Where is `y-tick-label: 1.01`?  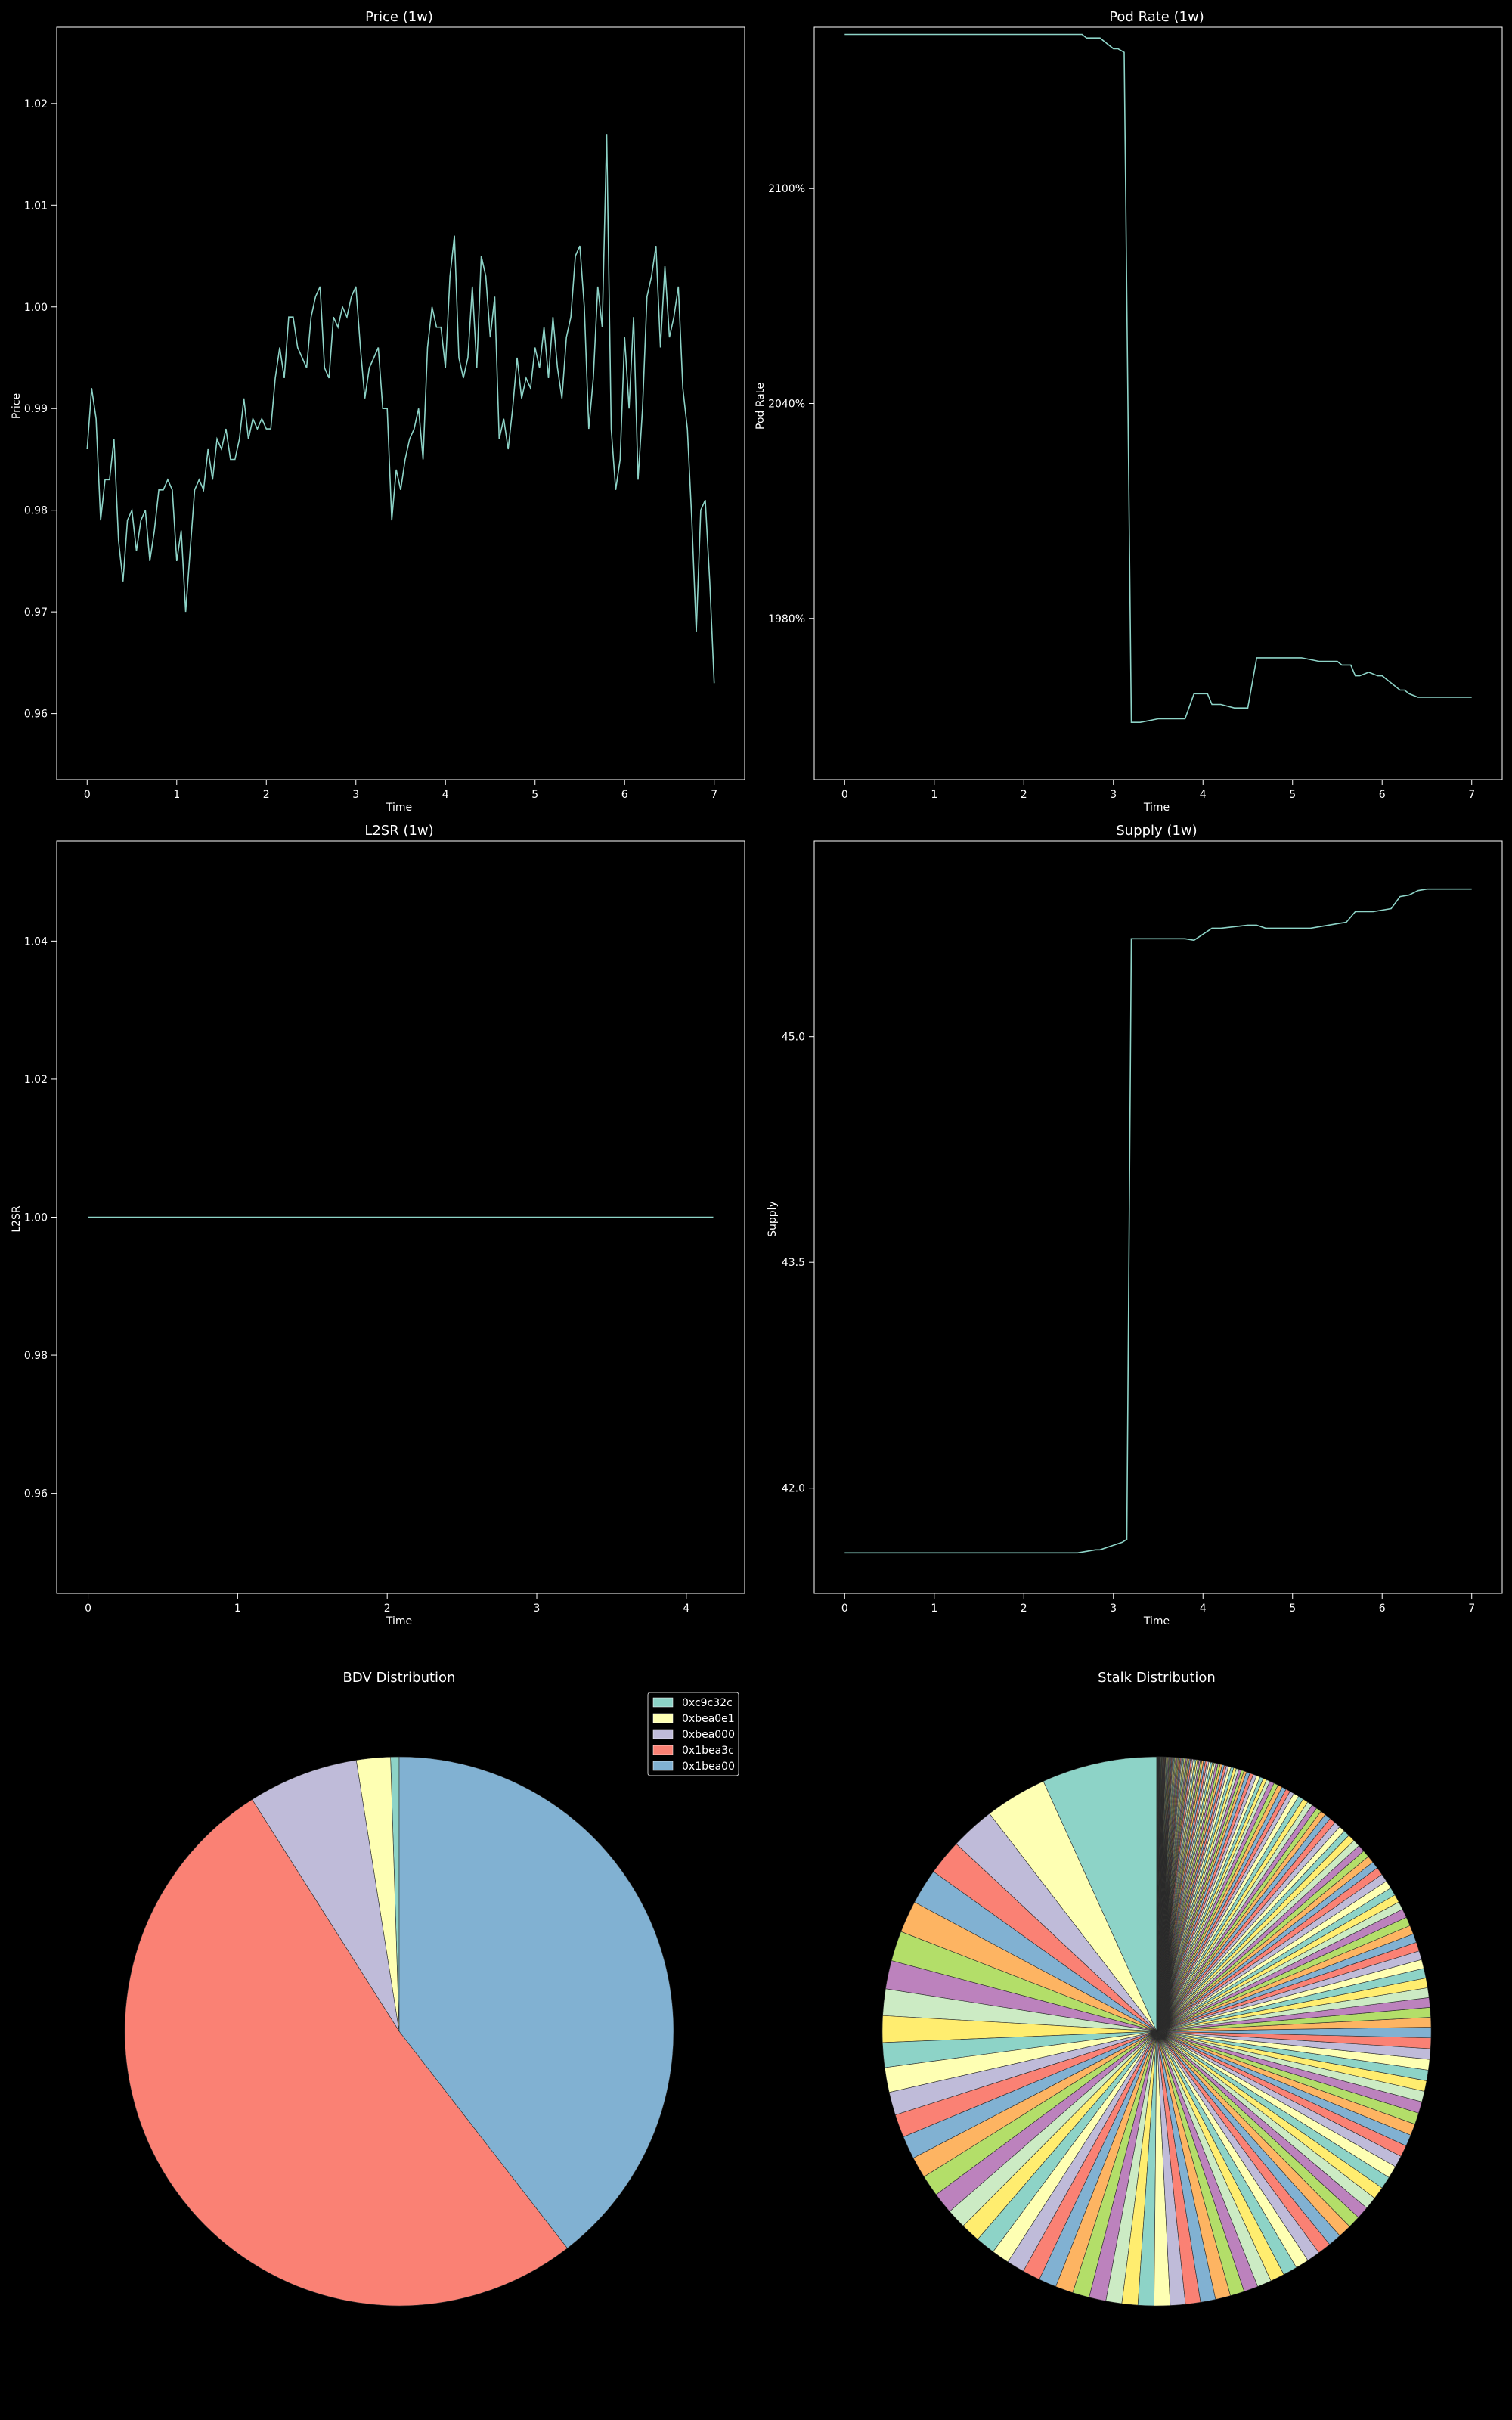 y-tick-label: 1.01 is located at coordinates (36, 206).